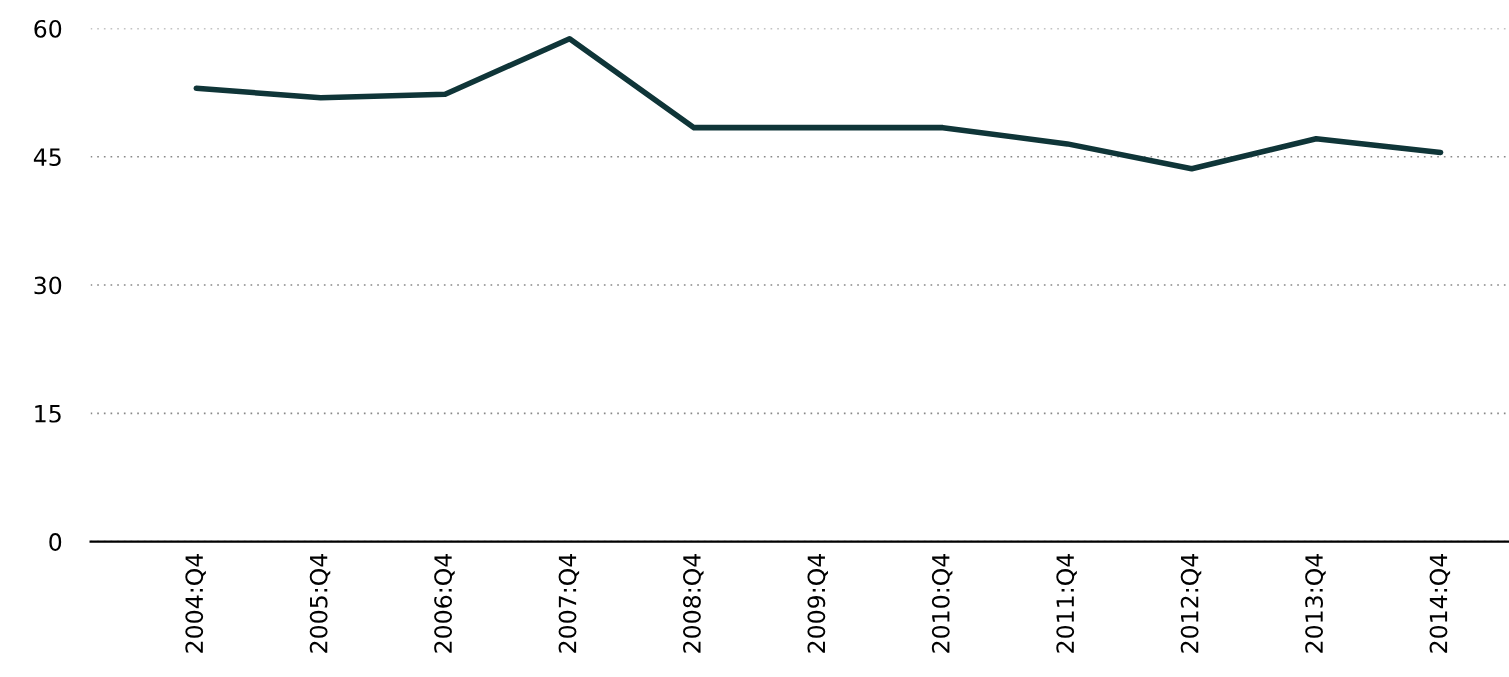 Image resolution: width=1509 pixels, height=677 pixels. Describe the element at coordinates (1191, 603) in the screenshot. I see `x-tick-label: 2012:Q4` at that location.